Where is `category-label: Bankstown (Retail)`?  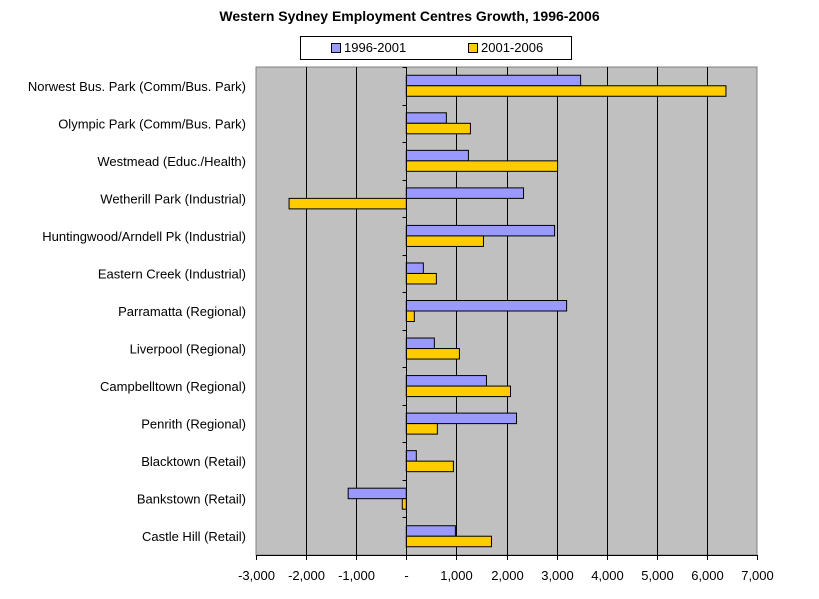
category-label: Bankstown (Retail) is located at coordinates (191, 499).